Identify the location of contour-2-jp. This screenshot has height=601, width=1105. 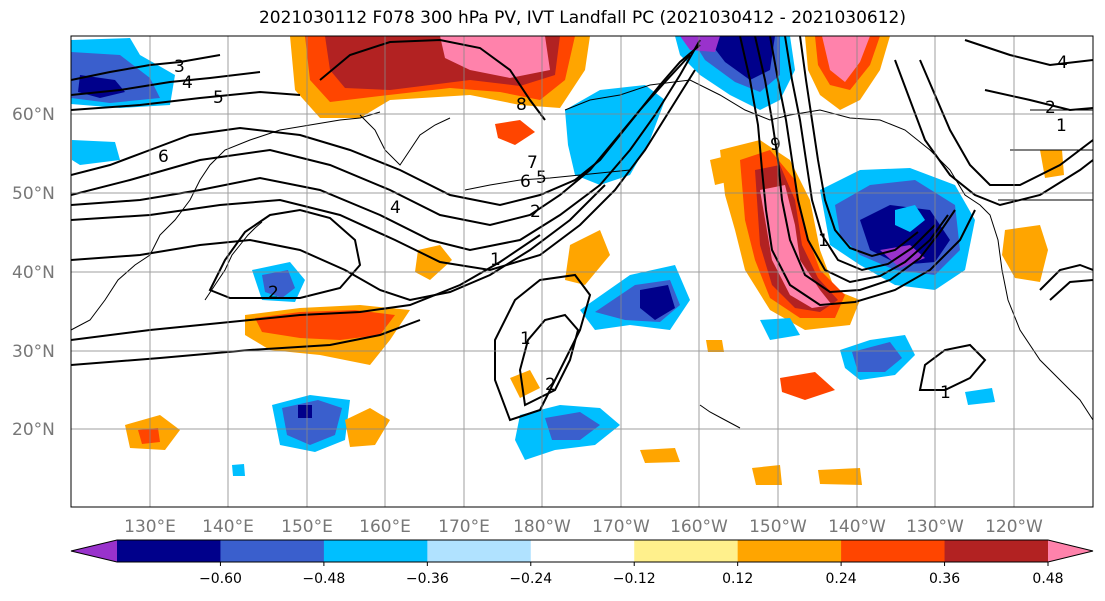
(285, 253).